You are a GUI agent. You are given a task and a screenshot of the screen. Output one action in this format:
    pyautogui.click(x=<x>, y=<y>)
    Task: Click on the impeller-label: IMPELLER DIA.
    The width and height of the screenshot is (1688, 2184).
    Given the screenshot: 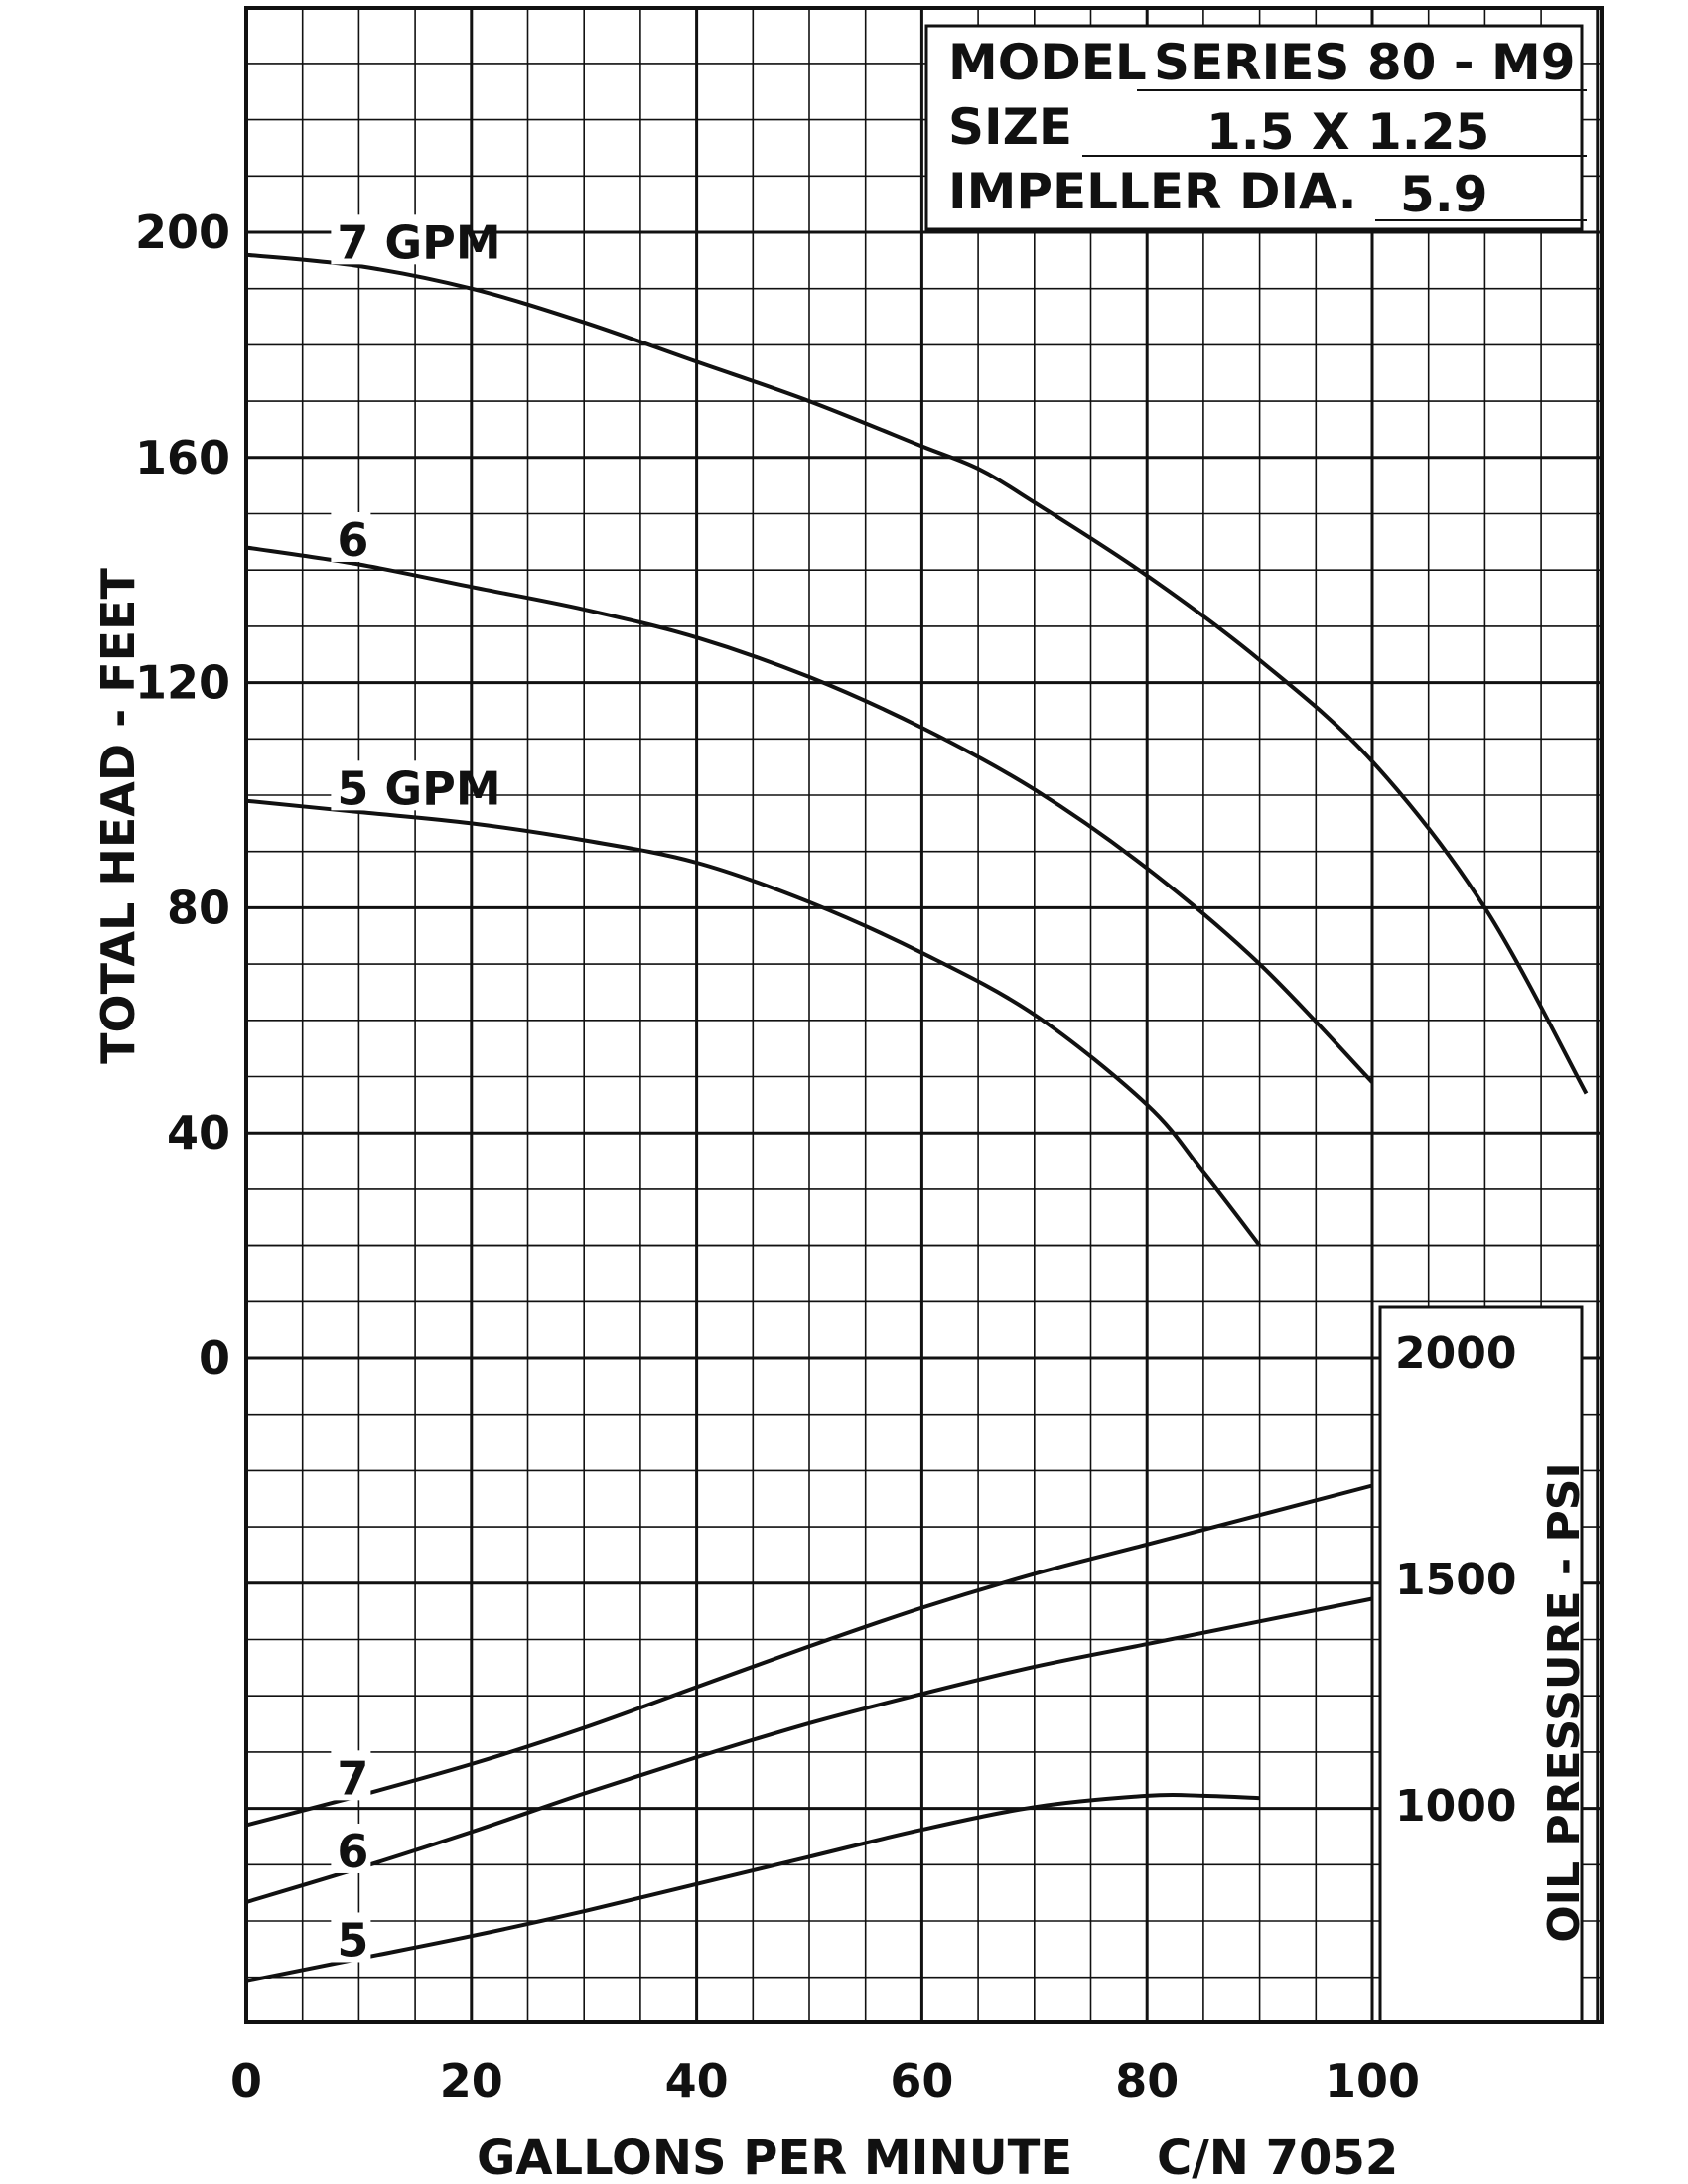 What is the action you would take?
    pyautogui.click(x=1152, y=191)
    